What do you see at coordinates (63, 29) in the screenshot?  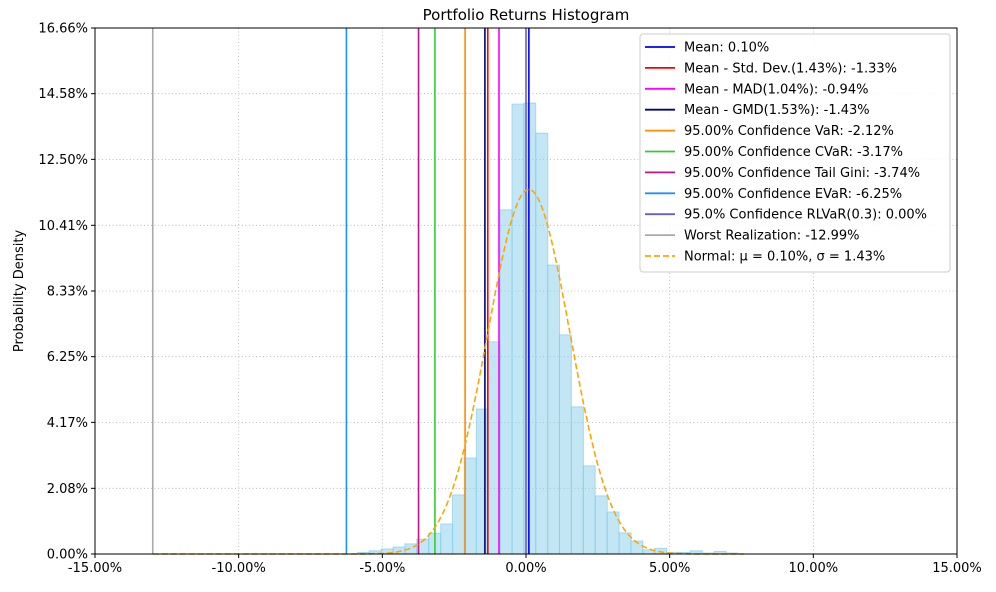 I see `y-tick-label: 16.66%` at bounding box center [63, 29].